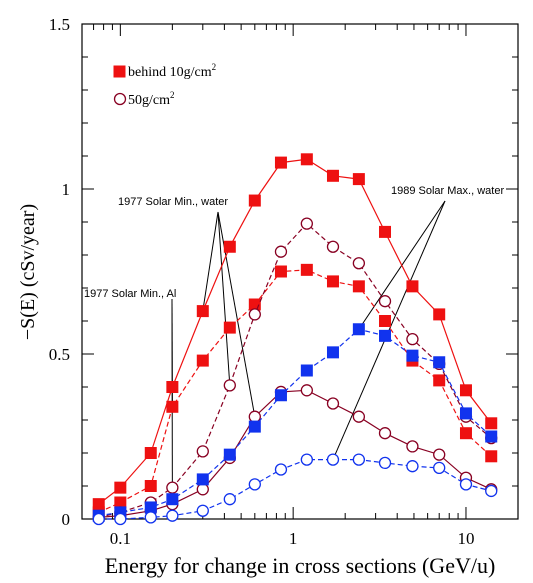 The image size is (533, 583). Describe the element at coordinates (447, 191) in the screenshot. I see `annotation-solar-max-water: 1989 Solar Max., water` at that location.